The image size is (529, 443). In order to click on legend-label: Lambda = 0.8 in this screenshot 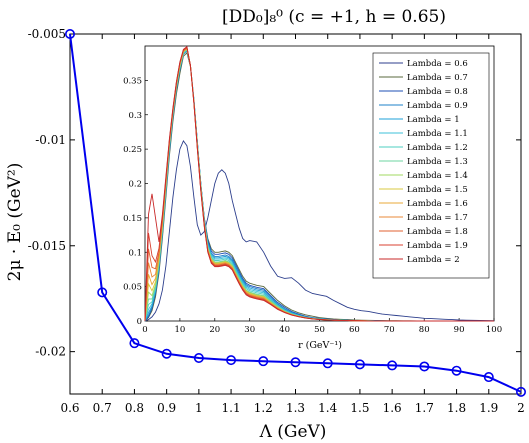, I will do `click(437, 92)`.